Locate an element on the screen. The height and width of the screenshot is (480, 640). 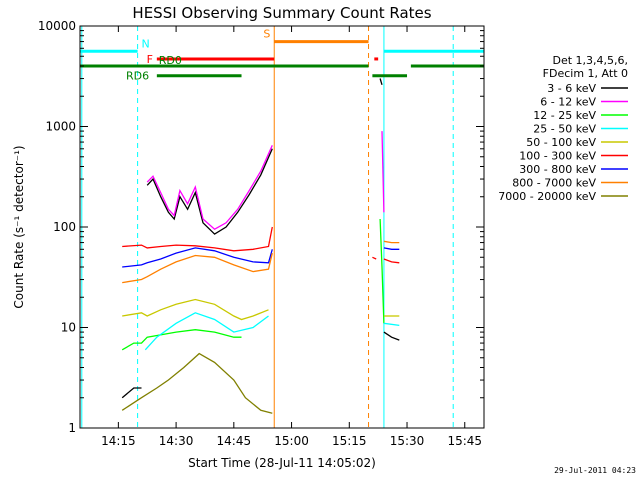
y-tick-label-3: 1000 is located at coordinates (60, 127).